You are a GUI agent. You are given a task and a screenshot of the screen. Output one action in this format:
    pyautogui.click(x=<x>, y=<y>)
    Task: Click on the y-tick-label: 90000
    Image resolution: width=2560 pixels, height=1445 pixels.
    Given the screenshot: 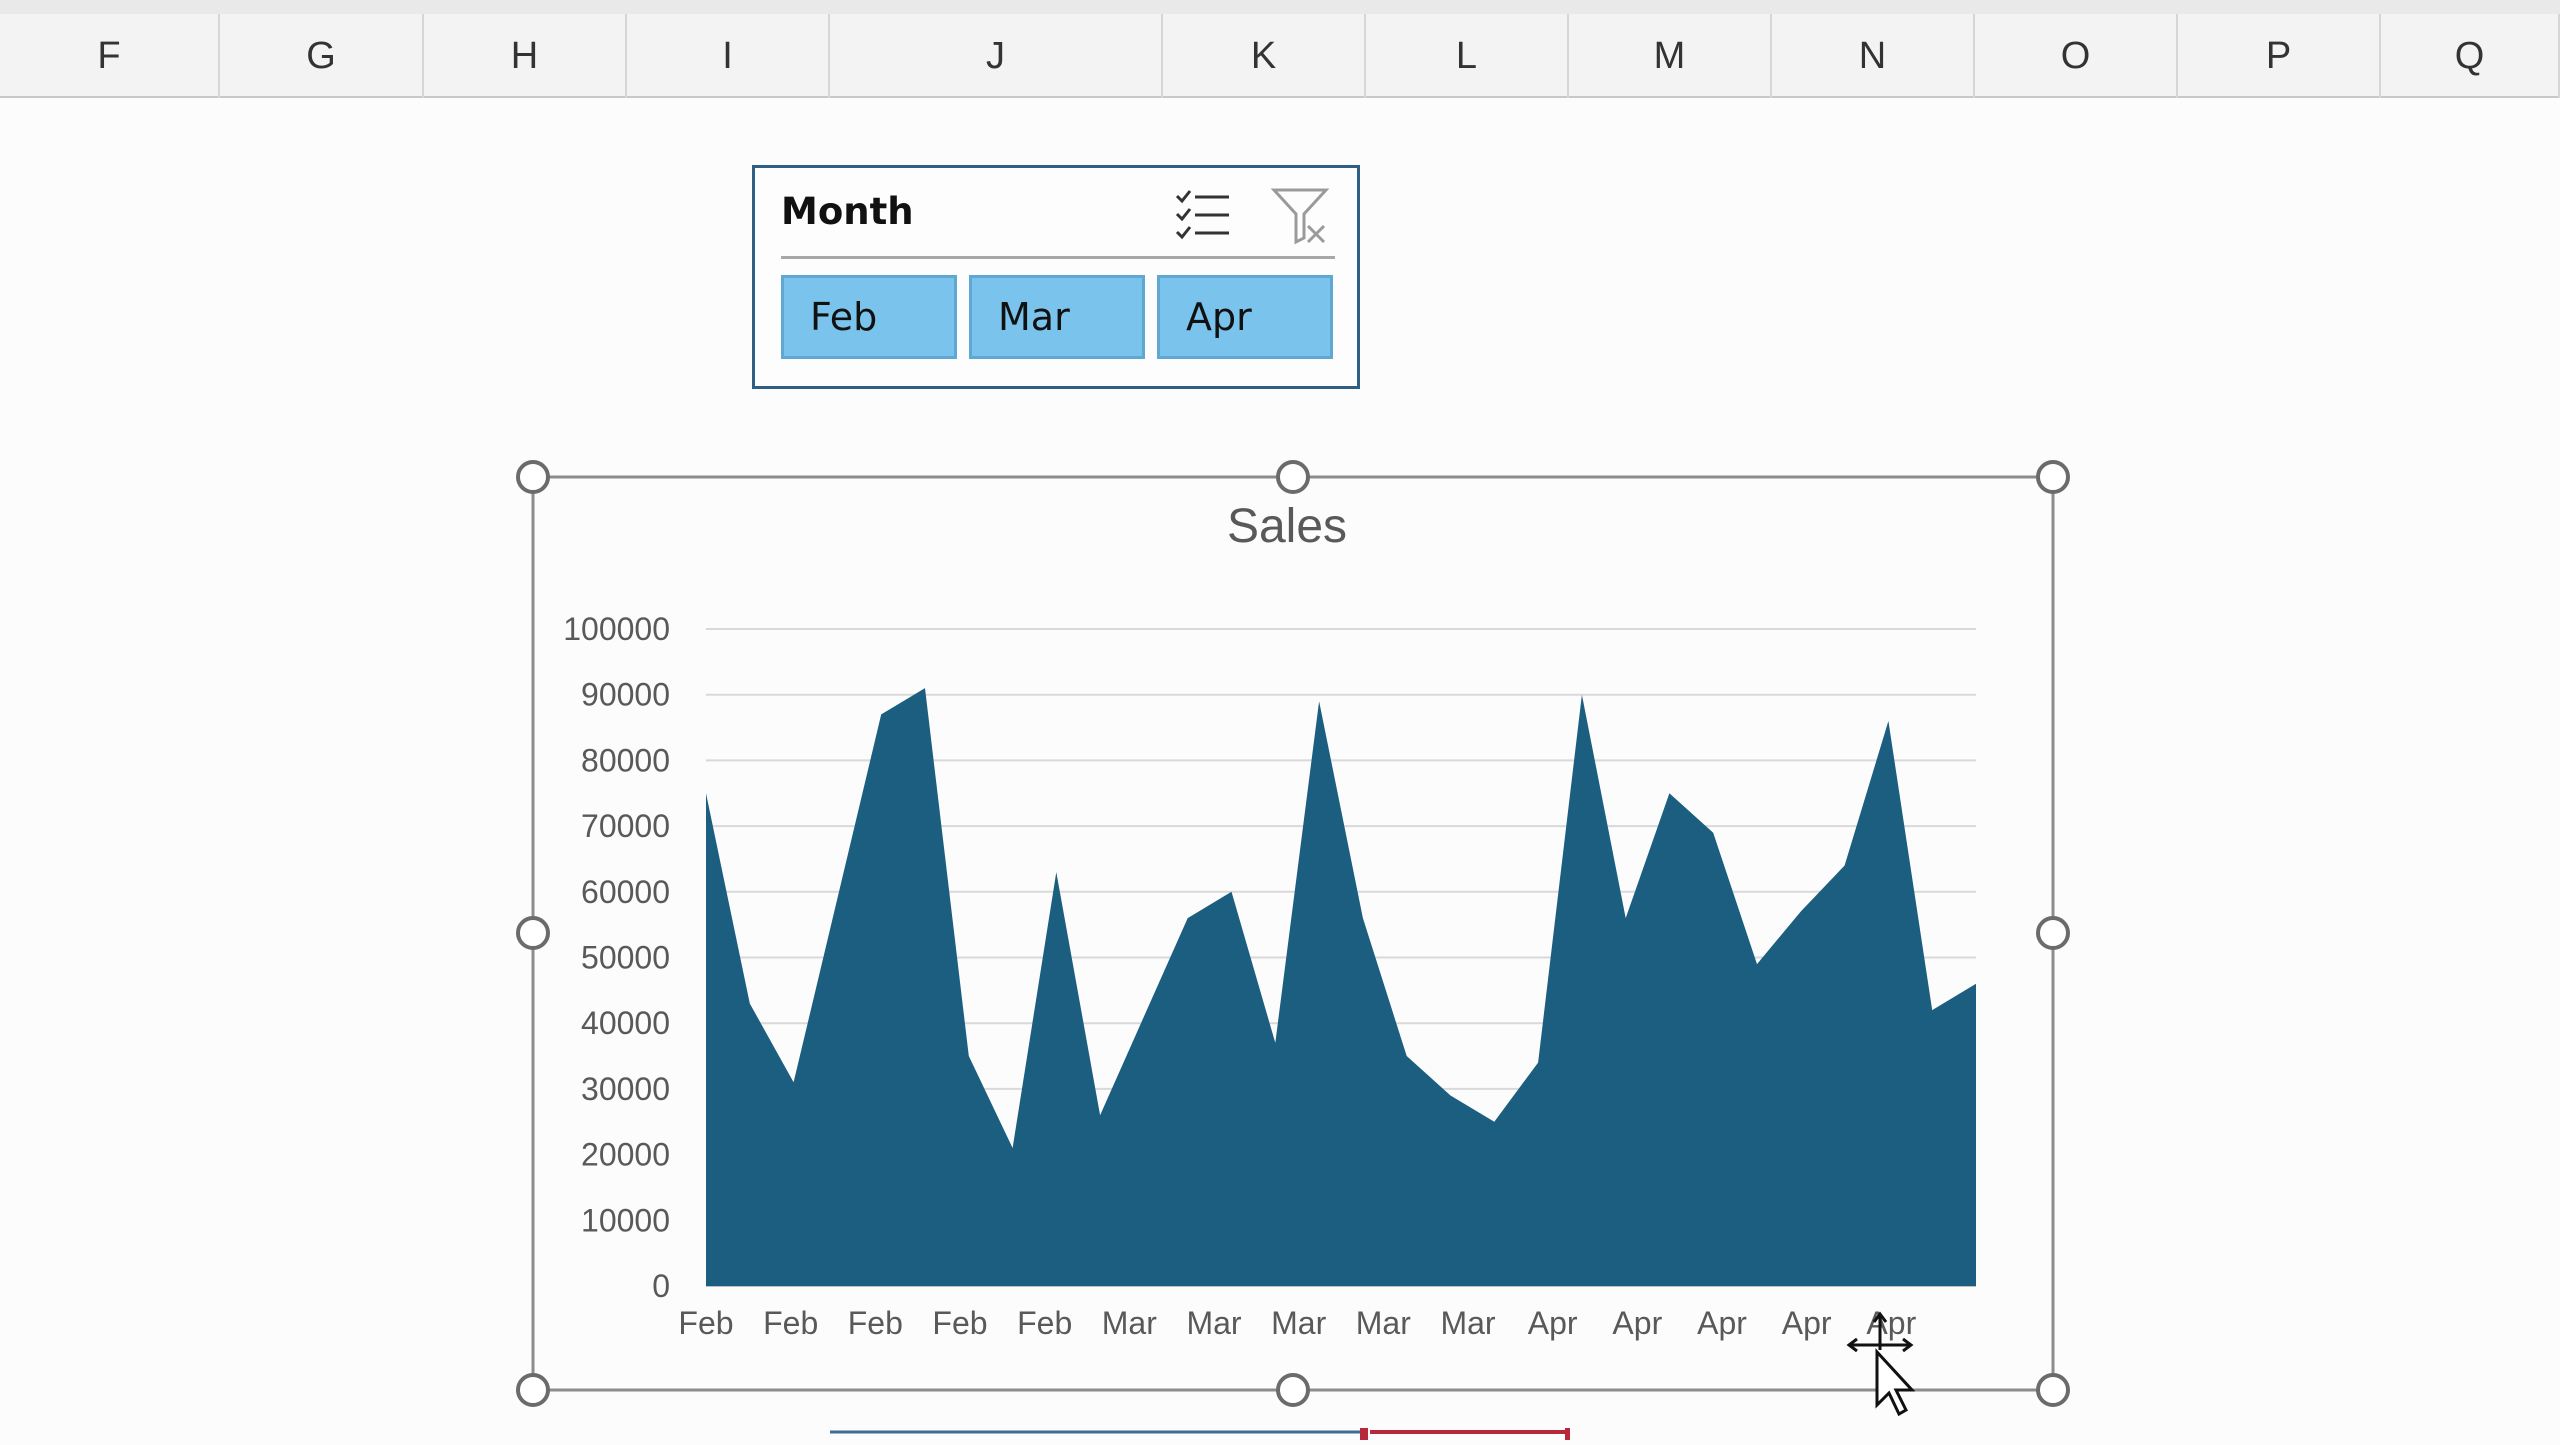 What is the action you would take?
    pyautogui.click(x=625, y=695)
    